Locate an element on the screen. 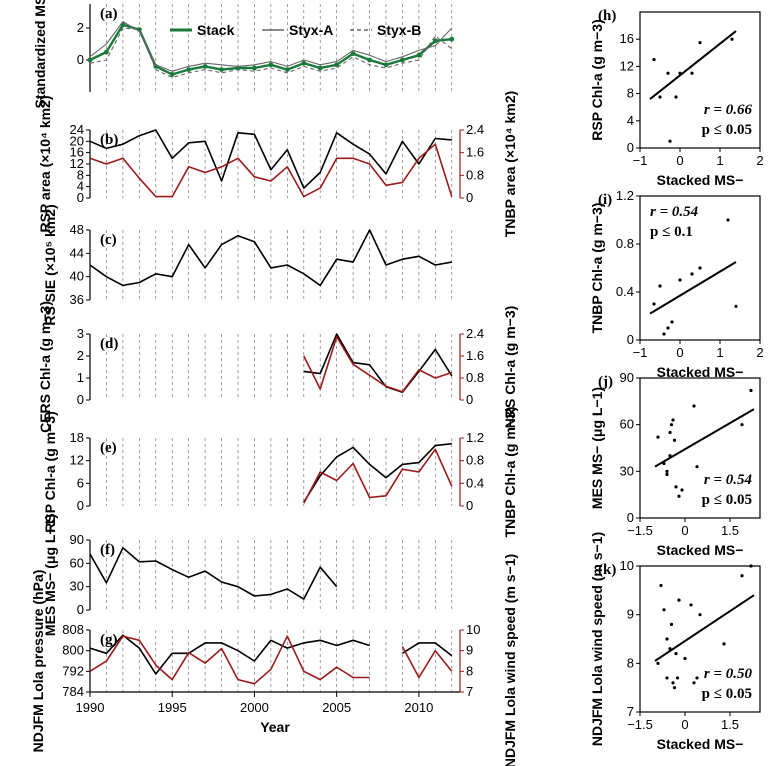  x-tick-label: −1 is located at coordinates (640, 352).